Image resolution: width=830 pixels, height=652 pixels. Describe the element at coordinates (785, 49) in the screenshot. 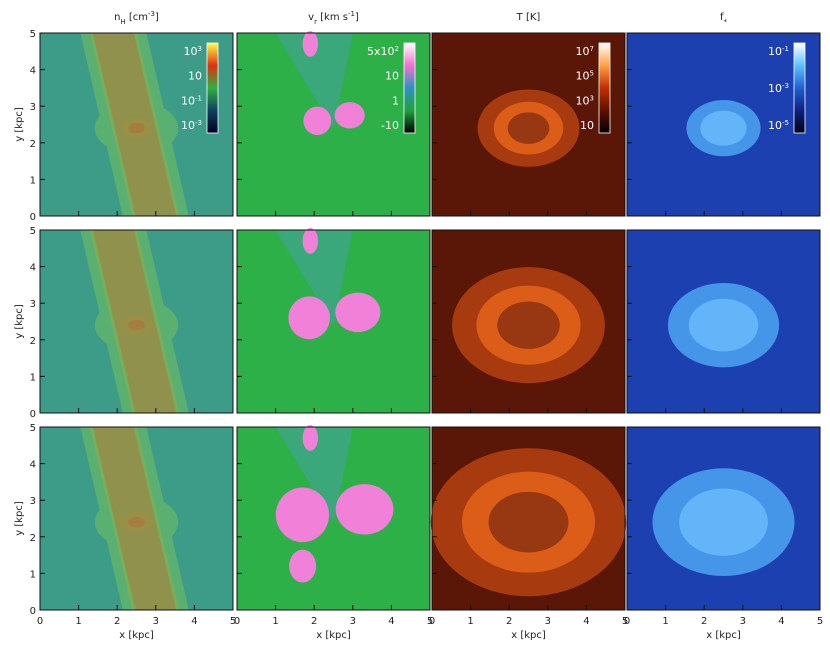

I see `colorbar-label-part: -1` at that location.